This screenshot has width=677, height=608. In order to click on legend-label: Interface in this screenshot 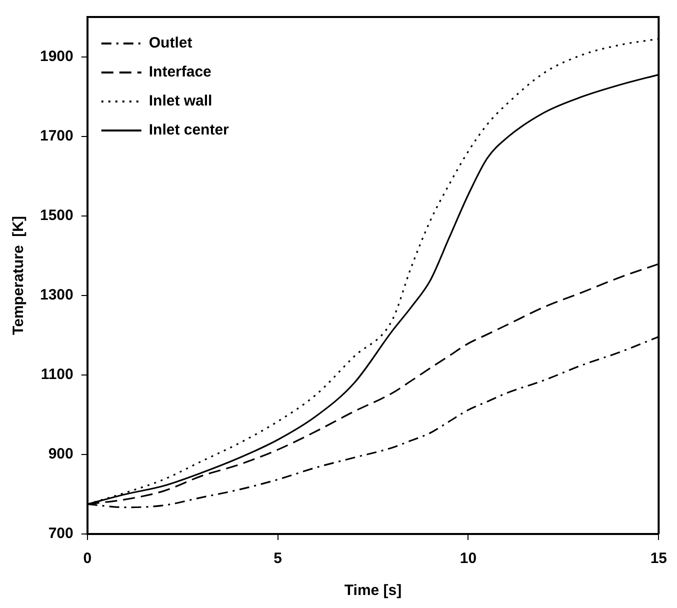, I will do `click(180, 72)`.